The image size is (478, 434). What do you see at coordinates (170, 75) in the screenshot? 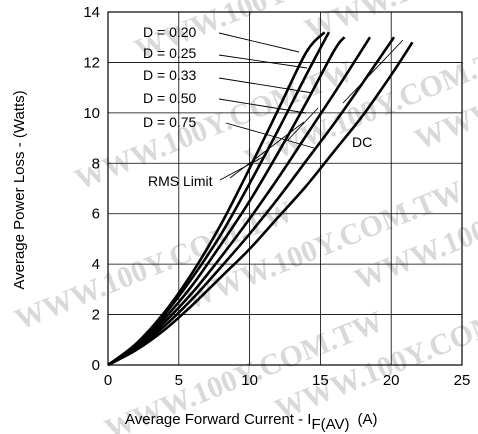
I see `curve-label-d-0-33: D = 0.33` at bounding box center [170, 75].